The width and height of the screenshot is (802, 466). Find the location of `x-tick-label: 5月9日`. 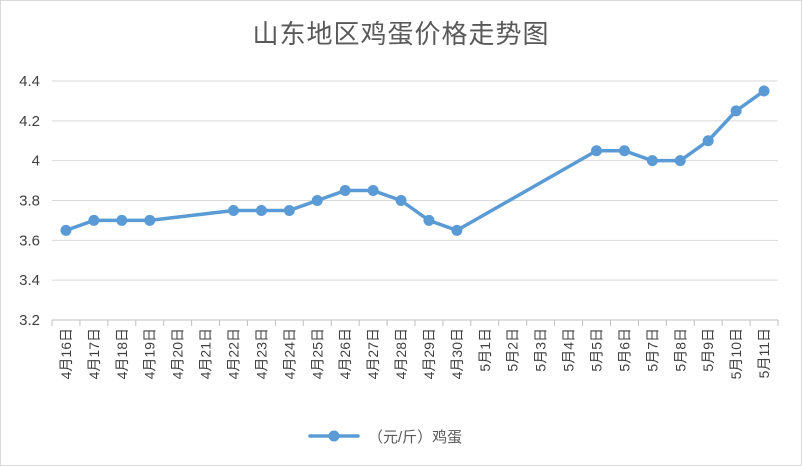

x-tick-label: 5月9日 is located at coordinates (708, 350).